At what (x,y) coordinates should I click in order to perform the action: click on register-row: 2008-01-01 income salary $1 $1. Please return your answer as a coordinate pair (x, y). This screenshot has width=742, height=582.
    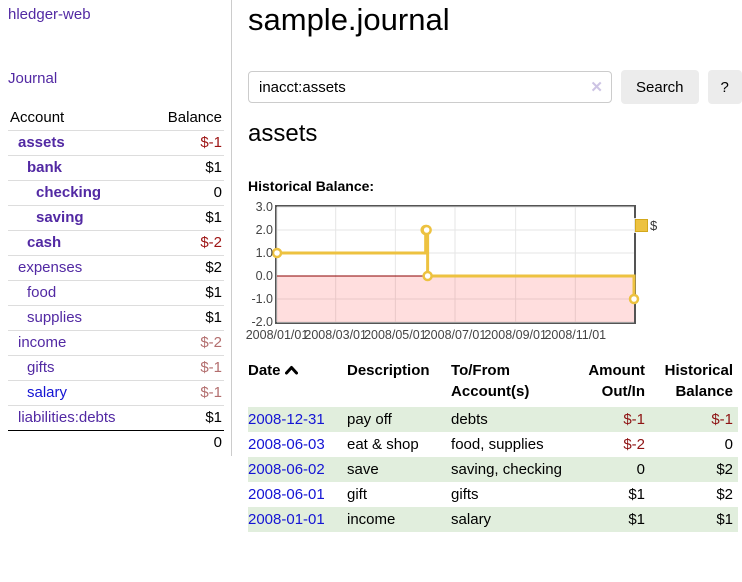
    Looking at the image, I should click on (493, 519).